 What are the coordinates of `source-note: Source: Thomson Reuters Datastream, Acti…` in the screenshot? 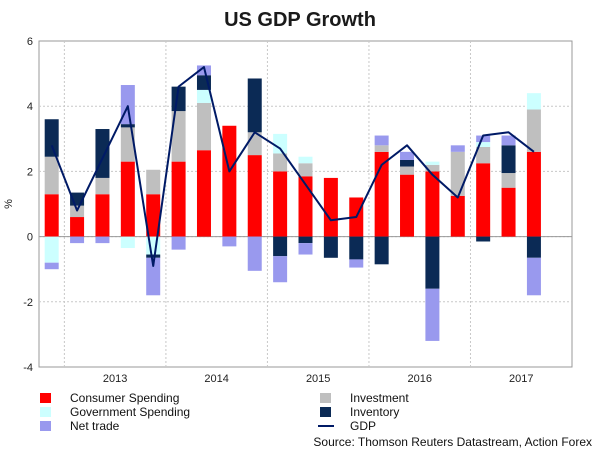 It's located at (452, 442).